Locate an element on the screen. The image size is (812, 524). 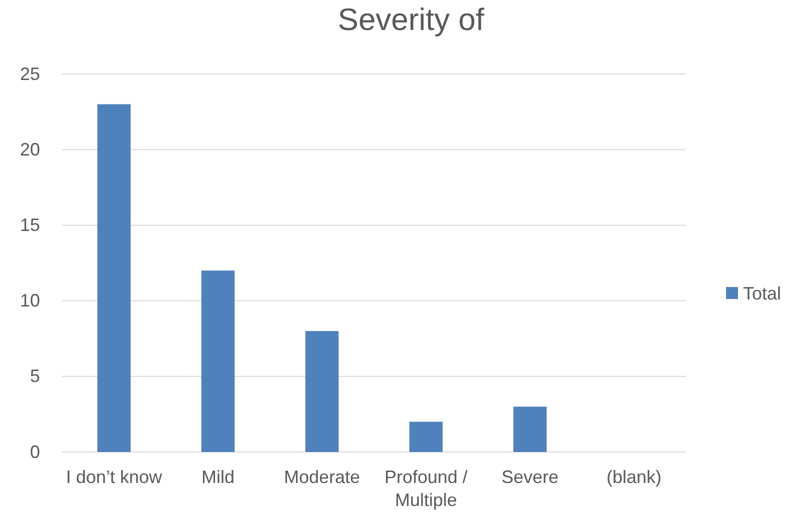
x-tick-label: (blank) is located at coordinates (634, 476).